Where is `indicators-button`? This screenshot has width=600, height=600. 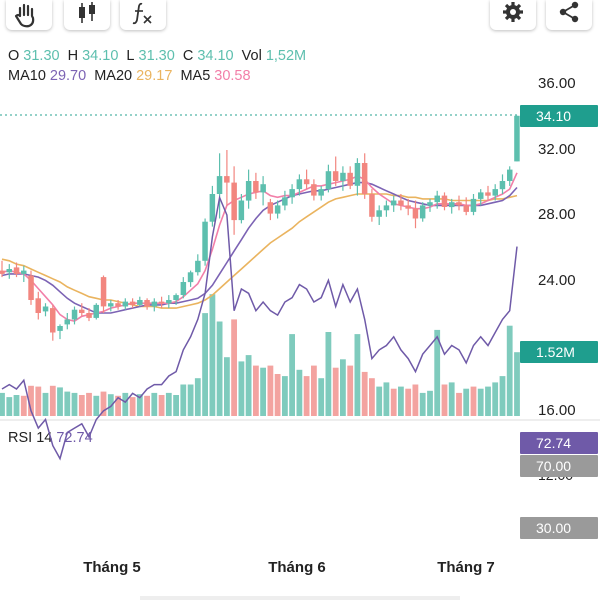 indicators-button is located at coordinates (143, 15).